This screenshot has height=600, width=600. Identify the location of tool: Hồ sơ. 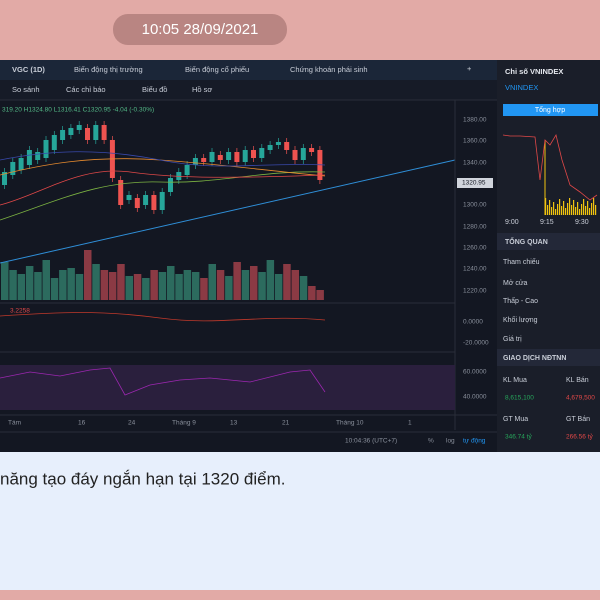
(202, 89).